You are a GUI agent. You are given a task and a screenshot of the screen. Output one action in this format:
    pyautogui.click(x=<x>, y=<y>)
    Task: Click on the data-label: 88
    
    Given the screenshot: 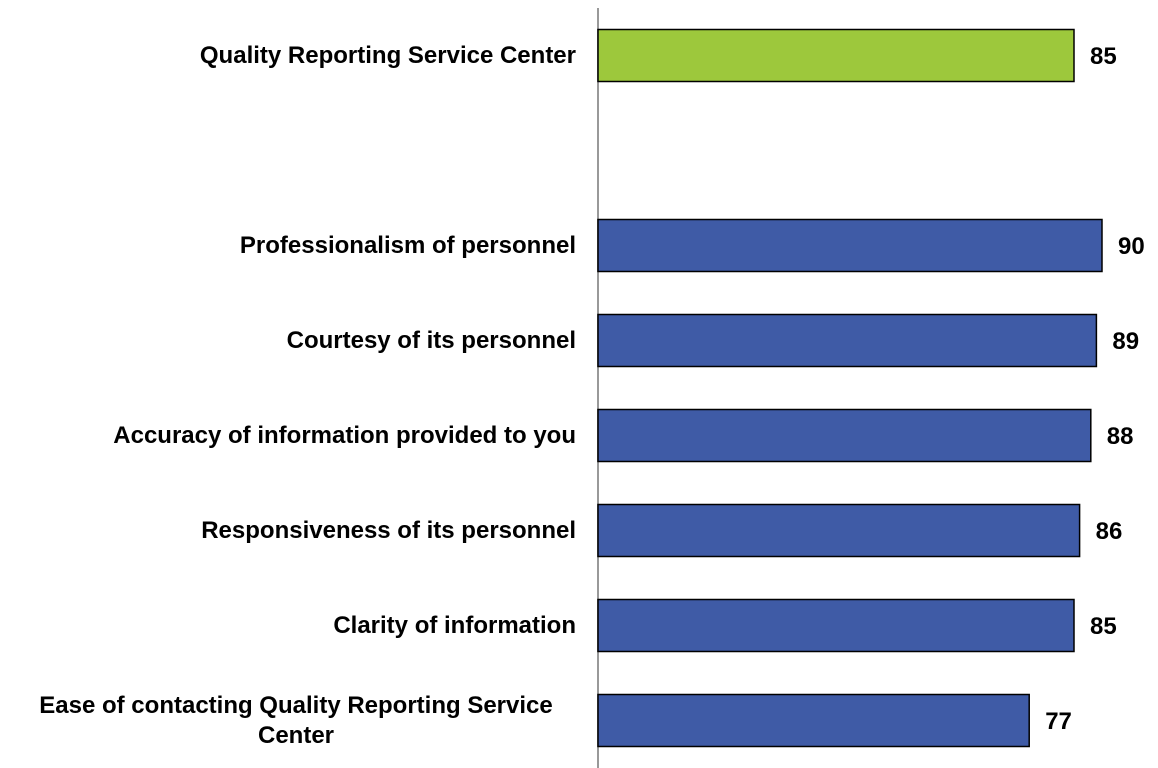 What is the action you would take?
    pyautogui.click(x=1120, y=436)
    